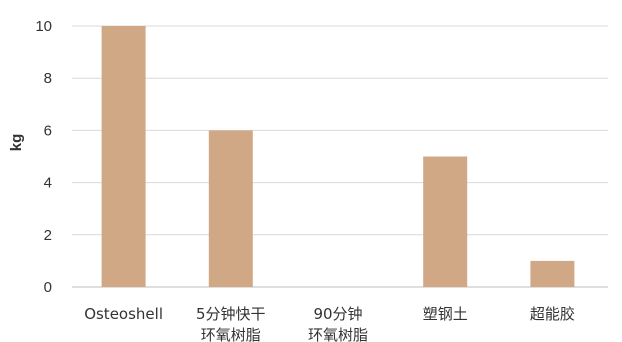 This screenshot has width=622, height=342. Describe the element at coordinates (48, 287) in the screenshot. I see `y-tick-label: 0` at that location.